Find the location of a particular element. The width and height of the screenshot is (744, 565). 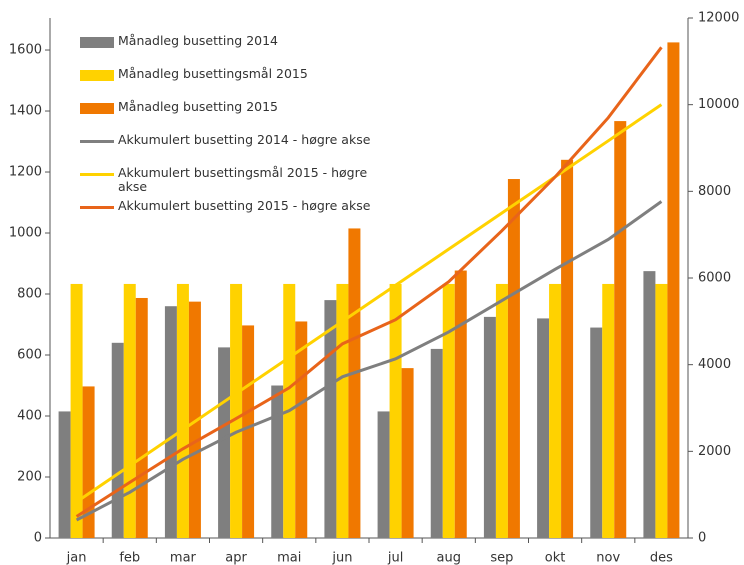

x-tick-label: aug is located at coordinates (449, 558).